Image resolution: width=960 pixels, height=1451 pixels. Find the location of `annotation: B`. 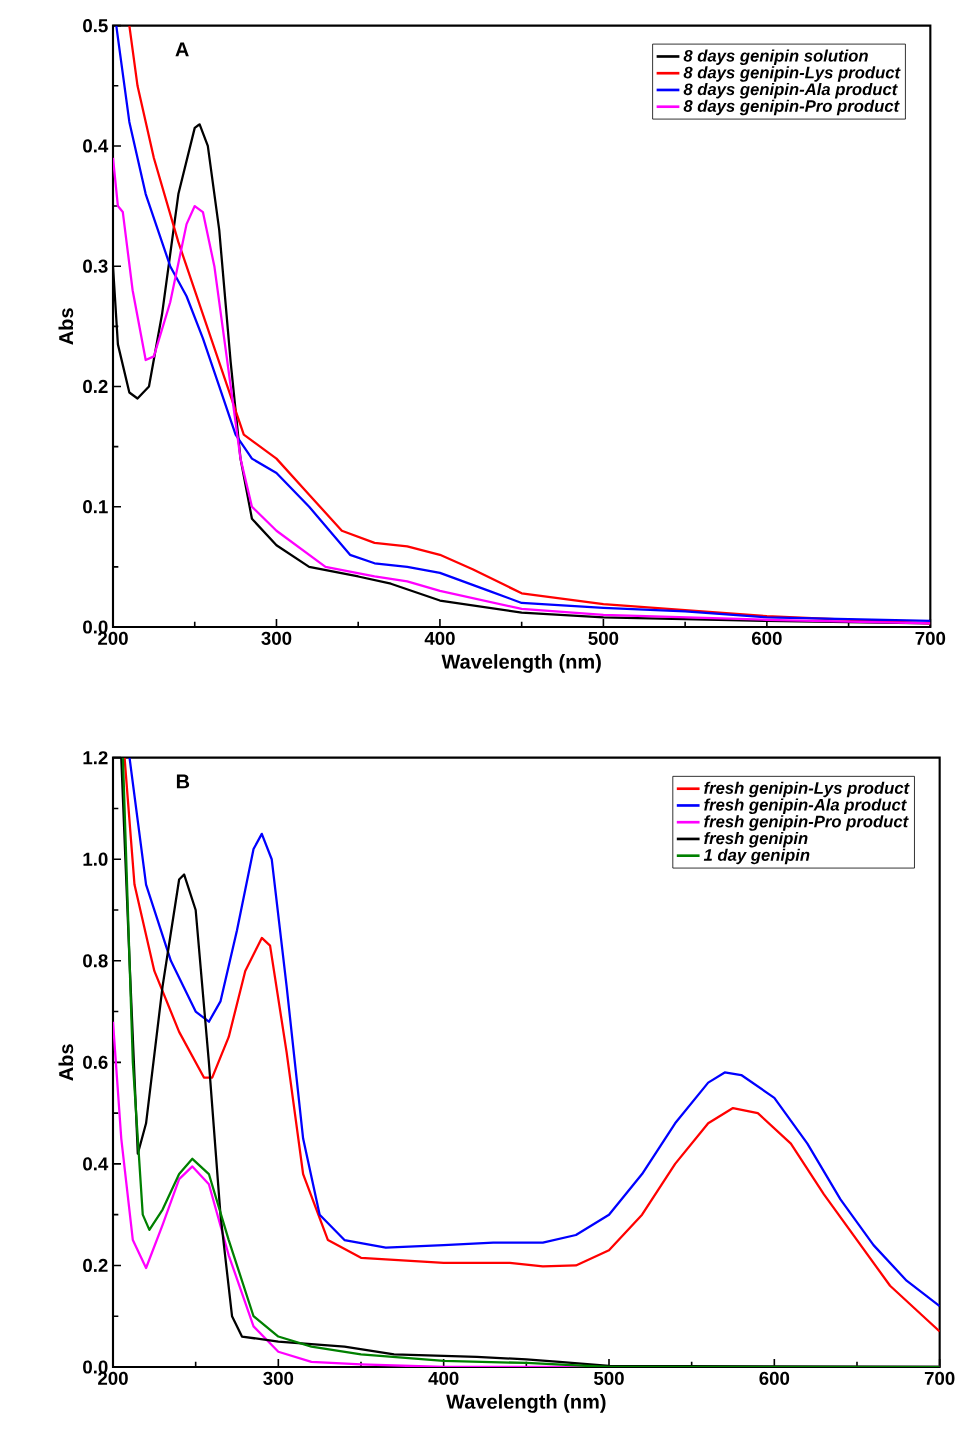

annotation: B is located at coordinates (183, 781).